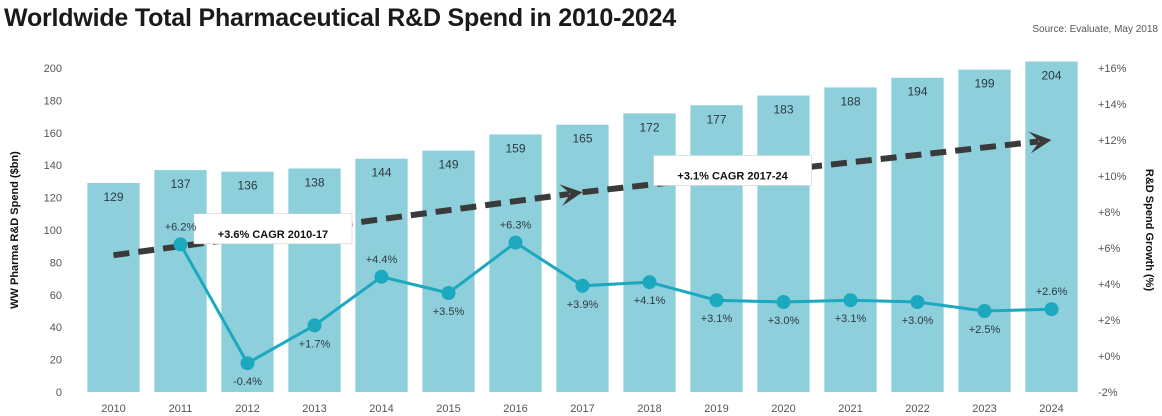 The width and height of the screenshot is (1162, 416). What do you see at coordinates (315, 344) in the screenshot?
I see `growth-label: +1.7%` at bounding box center [315, 344].